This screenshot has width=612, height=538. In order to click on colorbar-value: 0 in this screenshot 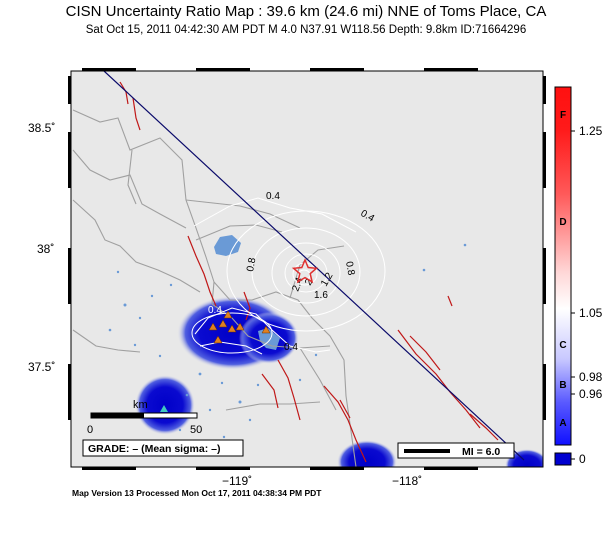, I will do `click(582, 459)`.